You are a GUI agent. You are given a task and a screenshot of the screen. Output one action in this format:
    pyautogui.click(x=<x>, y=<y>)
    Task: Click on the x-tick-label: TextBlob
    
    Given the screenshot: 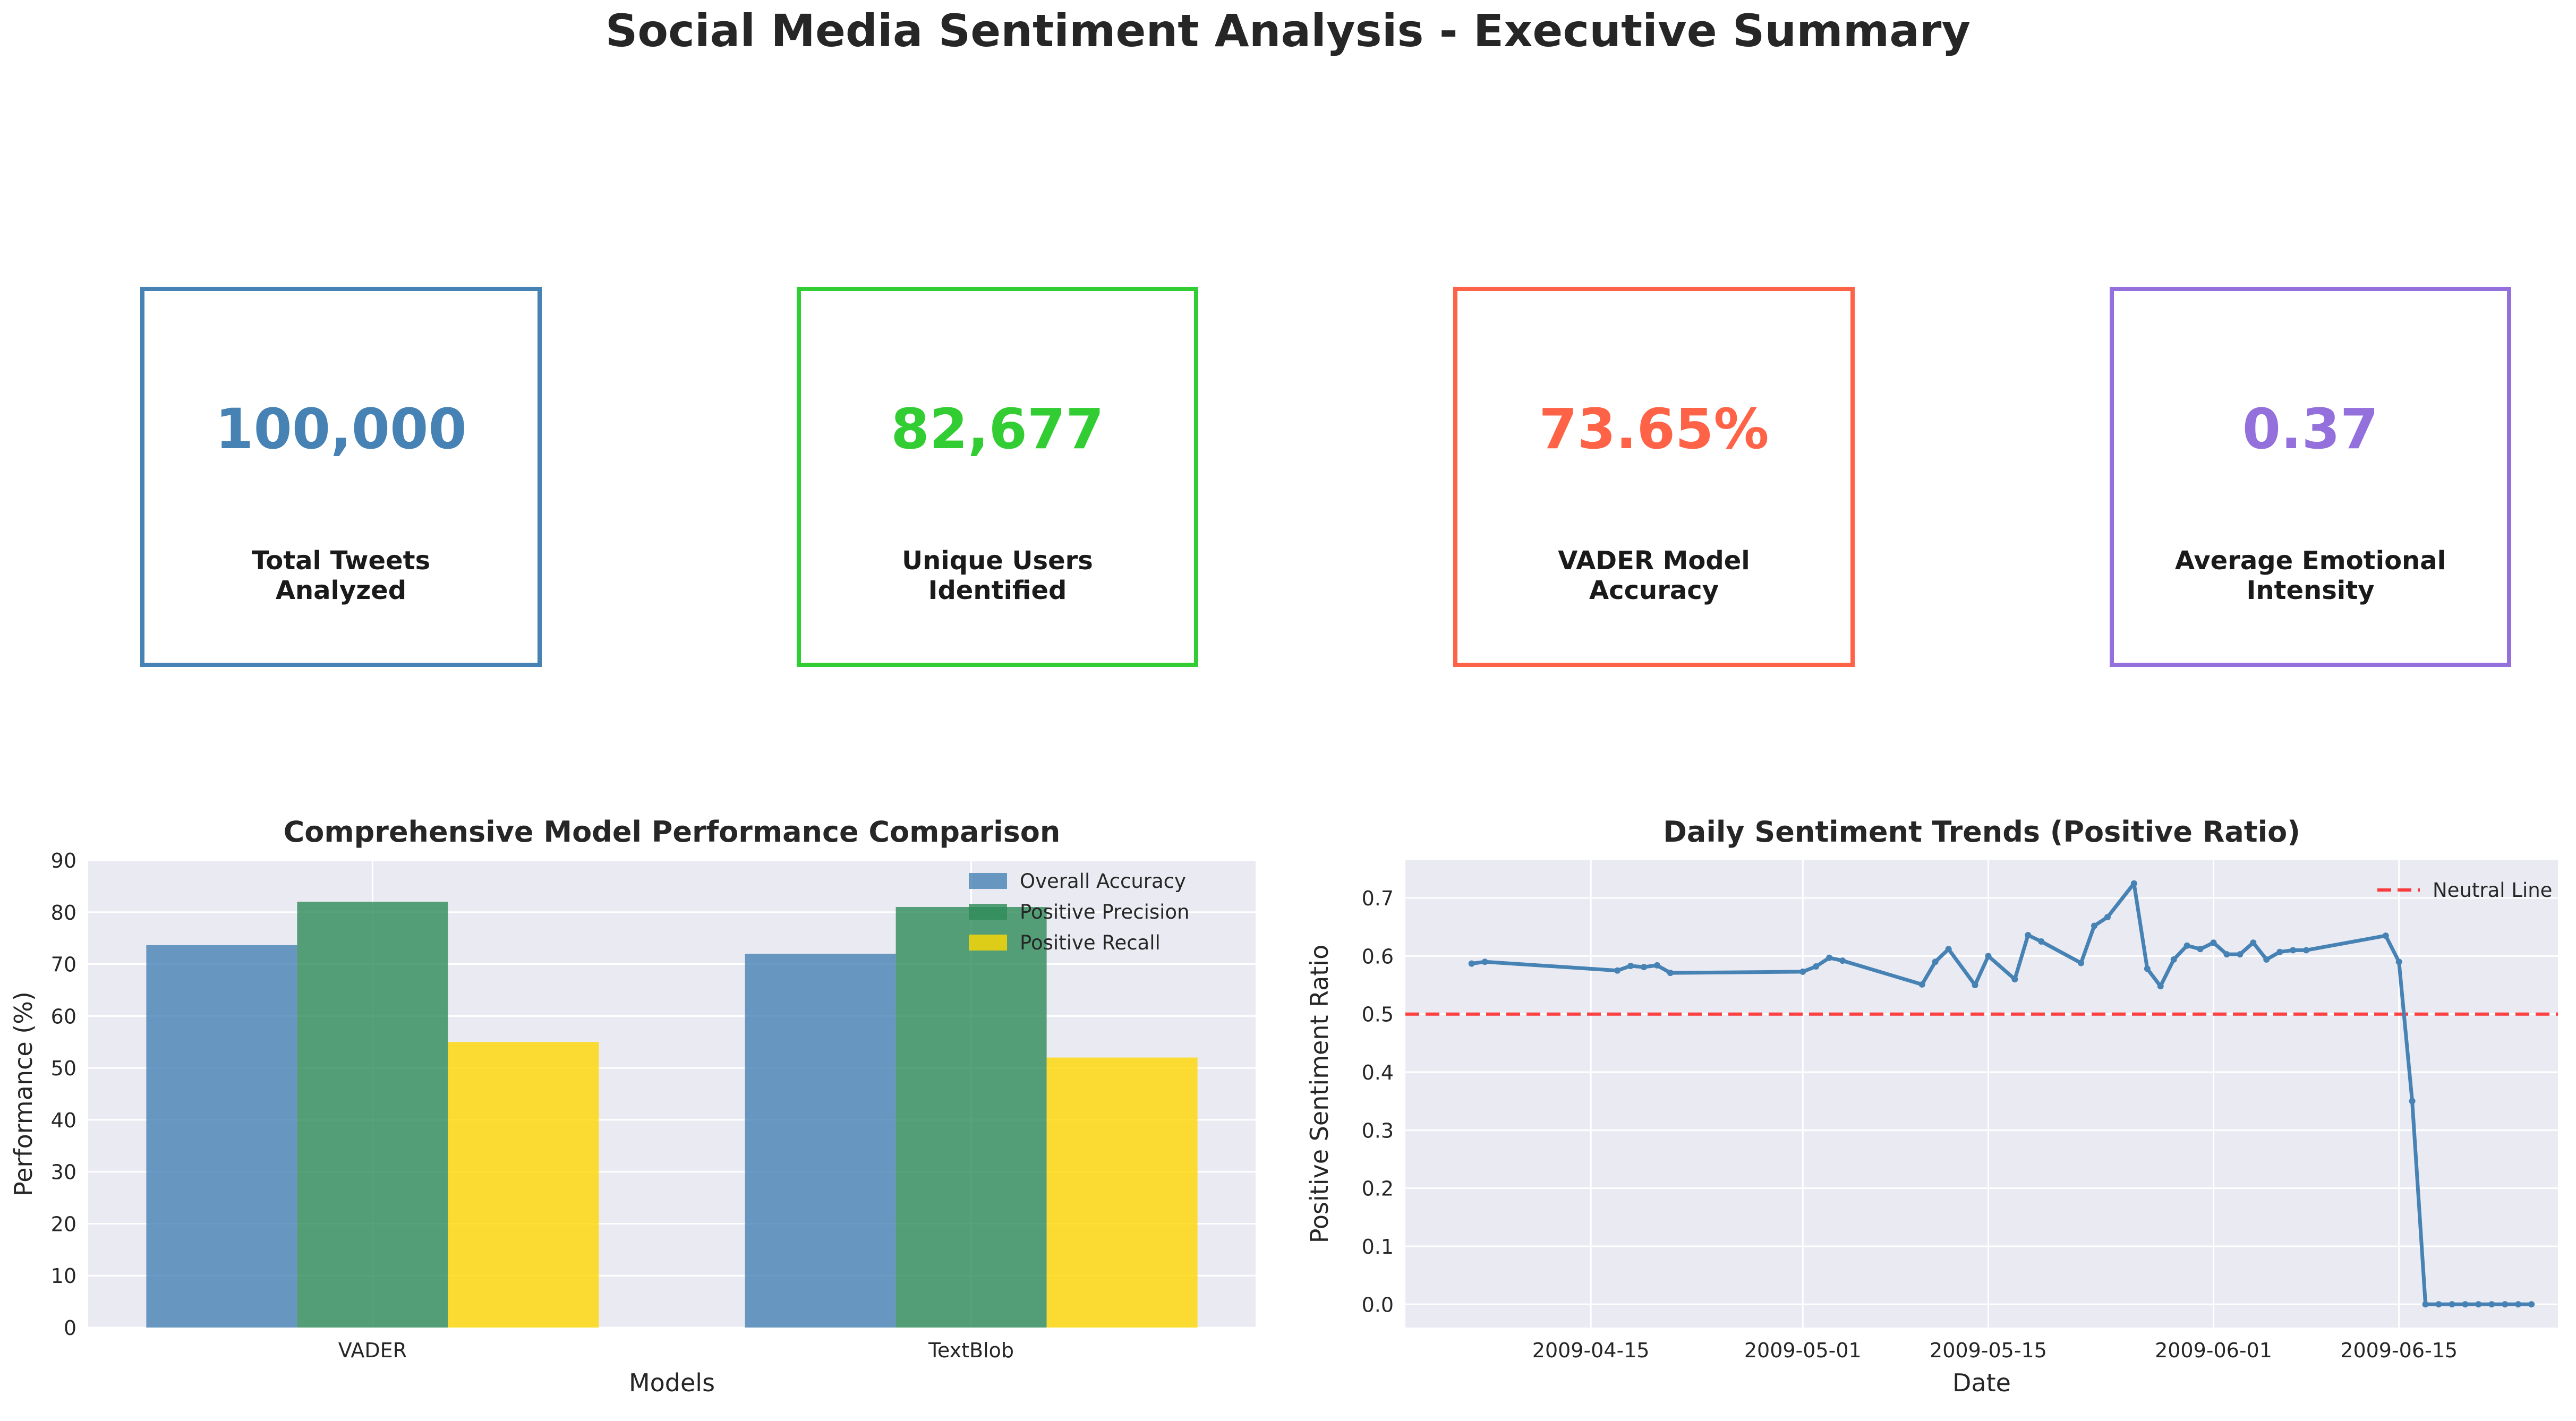 What is the action you would take?
    pyautogui.click(x=971, y=1350)
    